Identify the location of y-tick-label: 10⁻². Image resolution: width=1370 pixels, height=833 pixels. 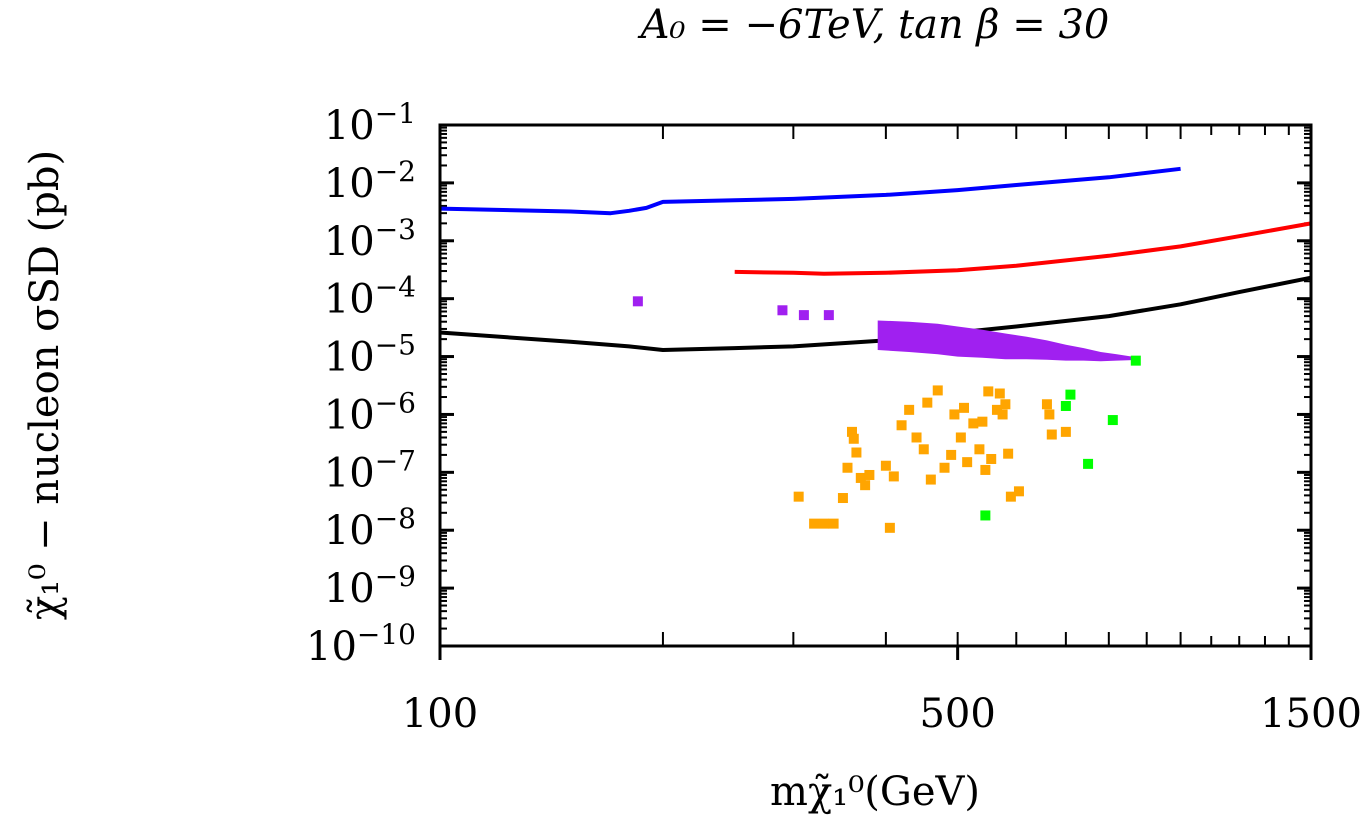
(370, 181).